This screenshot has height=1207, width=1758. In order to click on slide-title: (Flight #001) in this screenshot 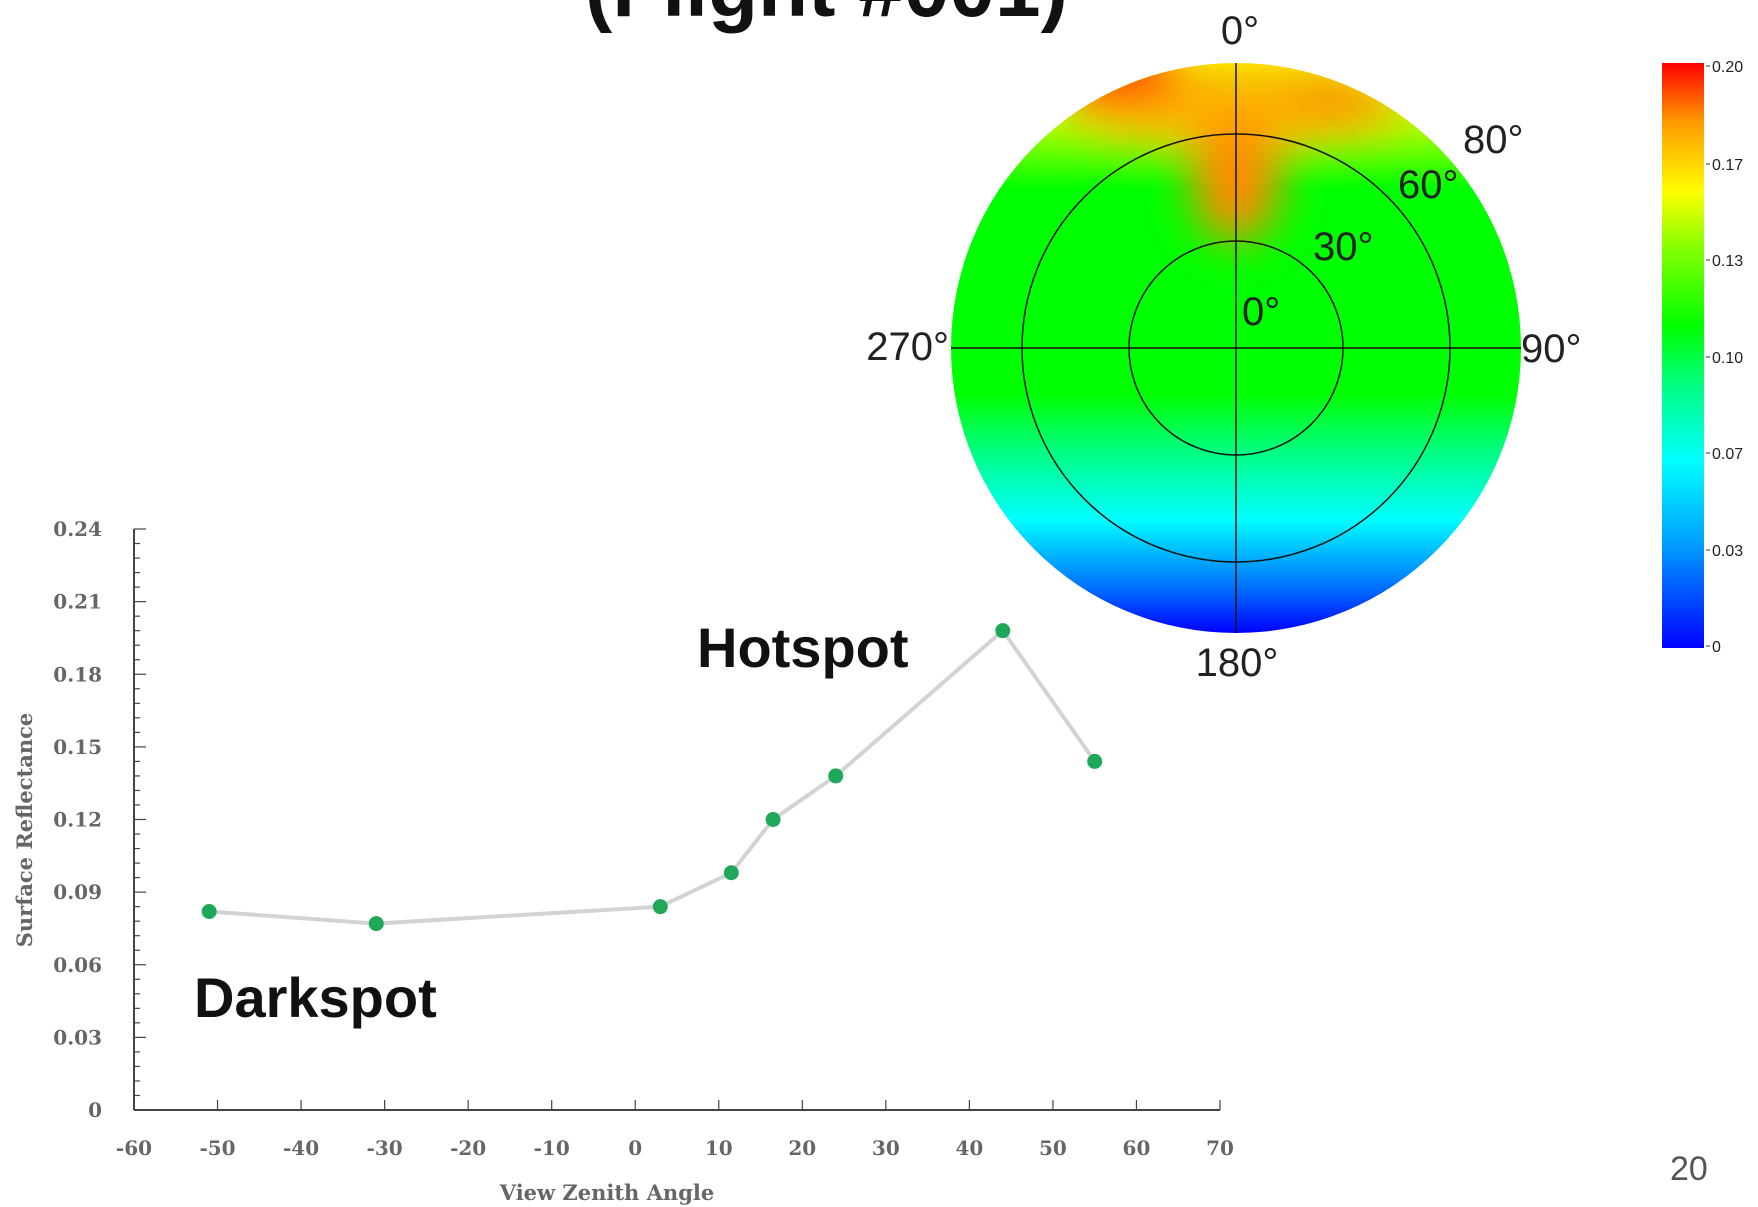, I will do `click(826, 18)`.